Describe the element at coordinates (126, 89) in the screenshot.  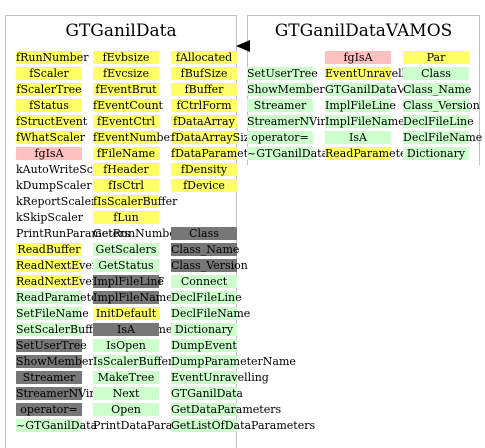
I see `gtganildata-col2-member: fEventBrut` at that location.